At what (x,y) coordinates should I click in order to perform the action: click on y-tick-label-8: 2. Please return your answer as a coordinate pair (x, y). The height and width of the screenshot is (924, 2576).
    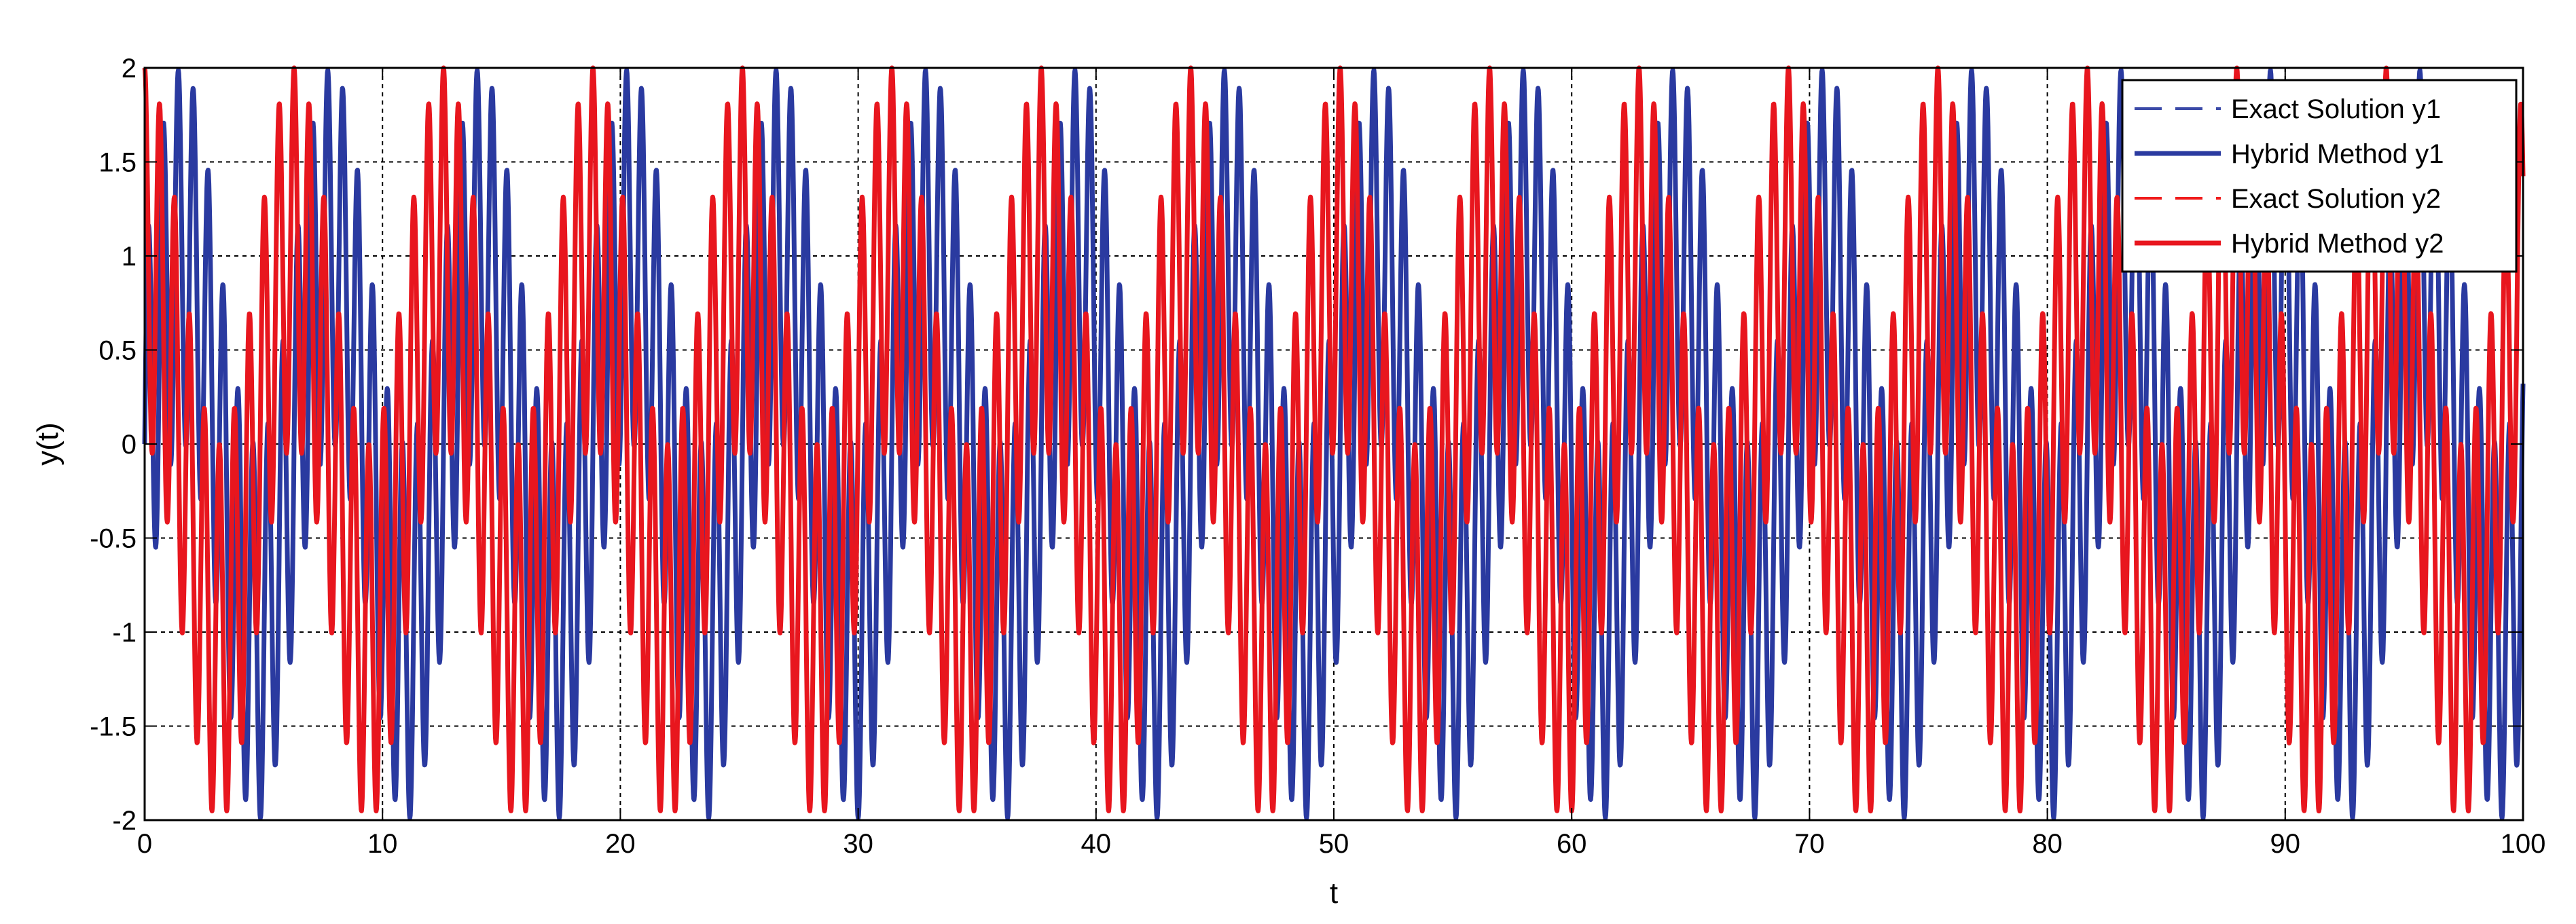
    Looking at the image, I should click on (129, 69).